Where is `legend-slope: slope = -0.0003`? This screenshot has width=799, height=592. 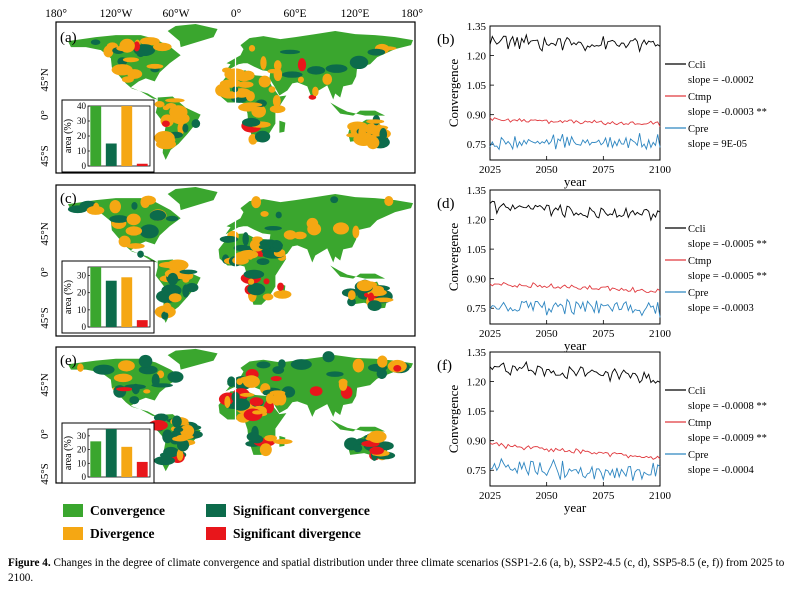
legend-slope: slope = -0.0003 is located at coordinates (721, 308).